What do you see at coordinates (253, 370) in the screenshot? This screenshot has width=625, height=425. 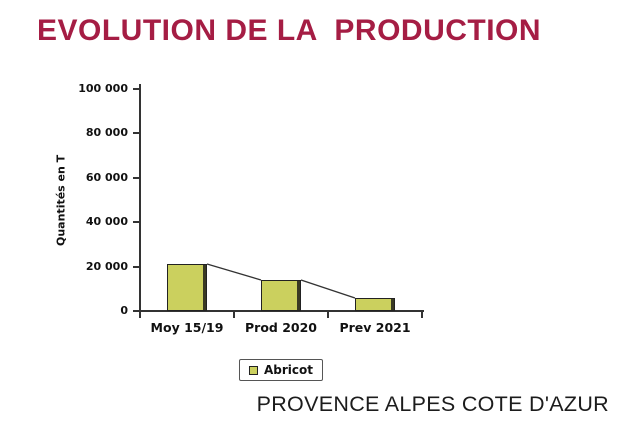 I see `legend-swatch-icon` at bounding box center [253, 370].